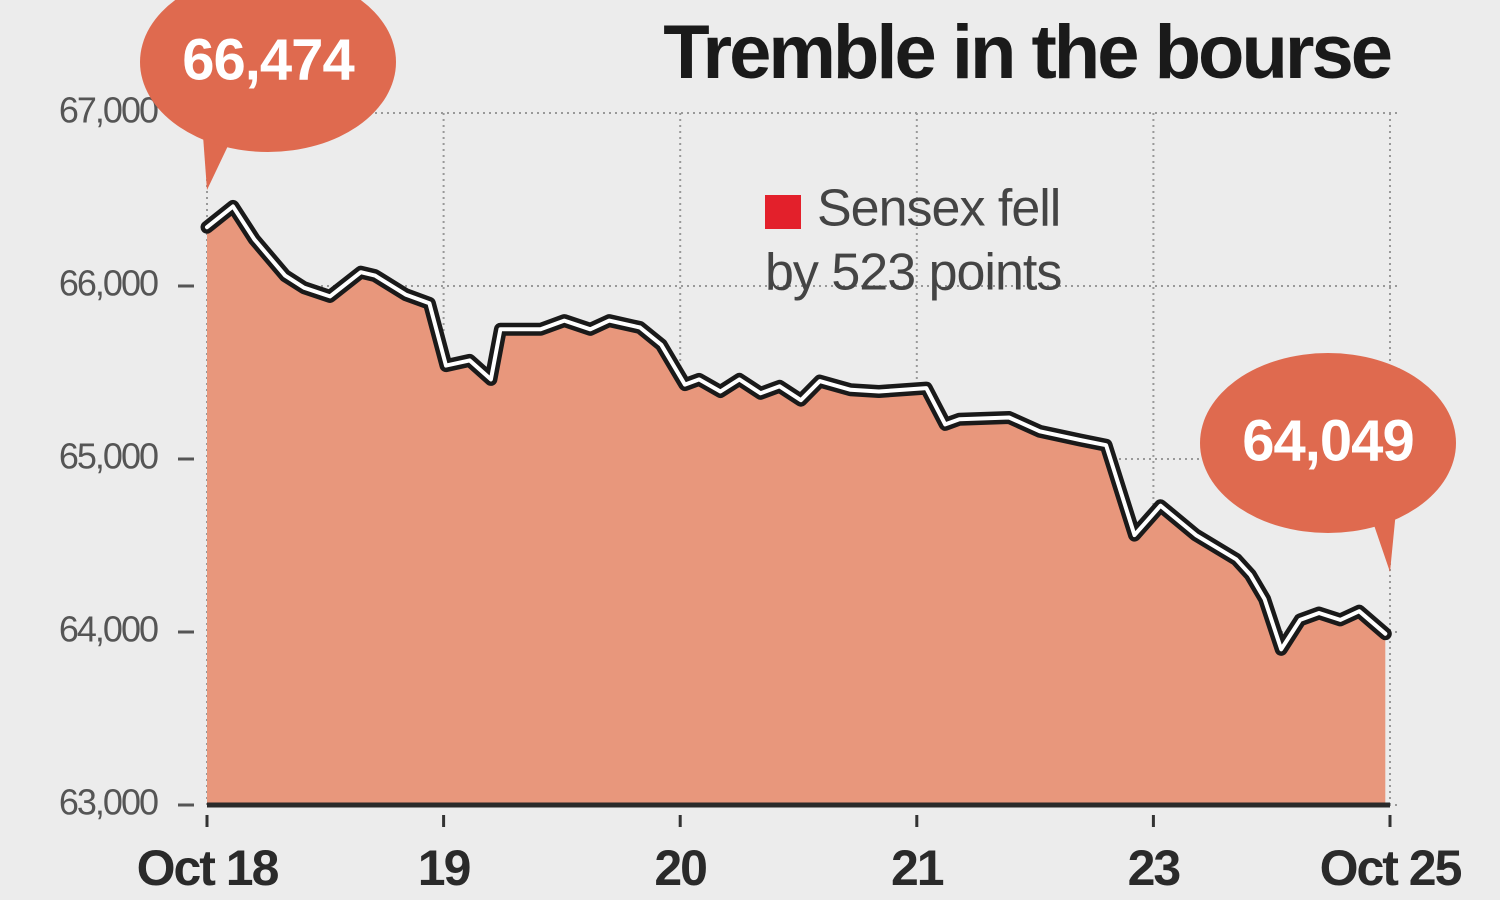 This screenshot has width=1500, height=900. Describe the element at coordinates (938, 209) in the screenshot. I see `note-text: Sensex fell` at that location.